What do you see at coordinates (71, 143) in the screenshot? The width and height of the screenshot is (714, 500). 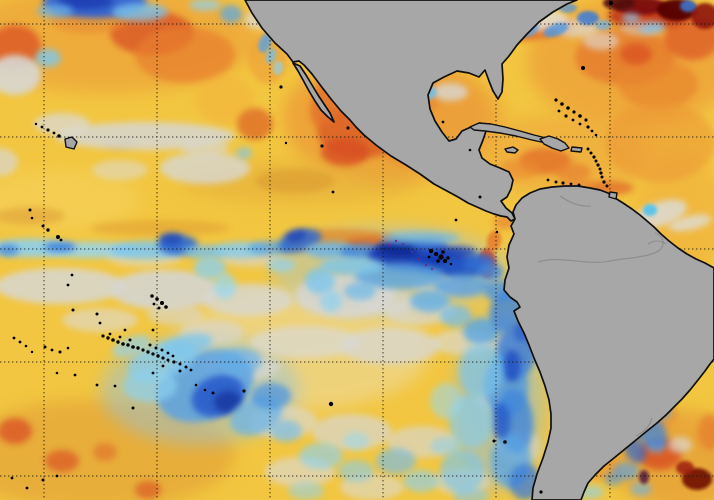 I see `island-hawaii-big` at bounding box center [71, 143].